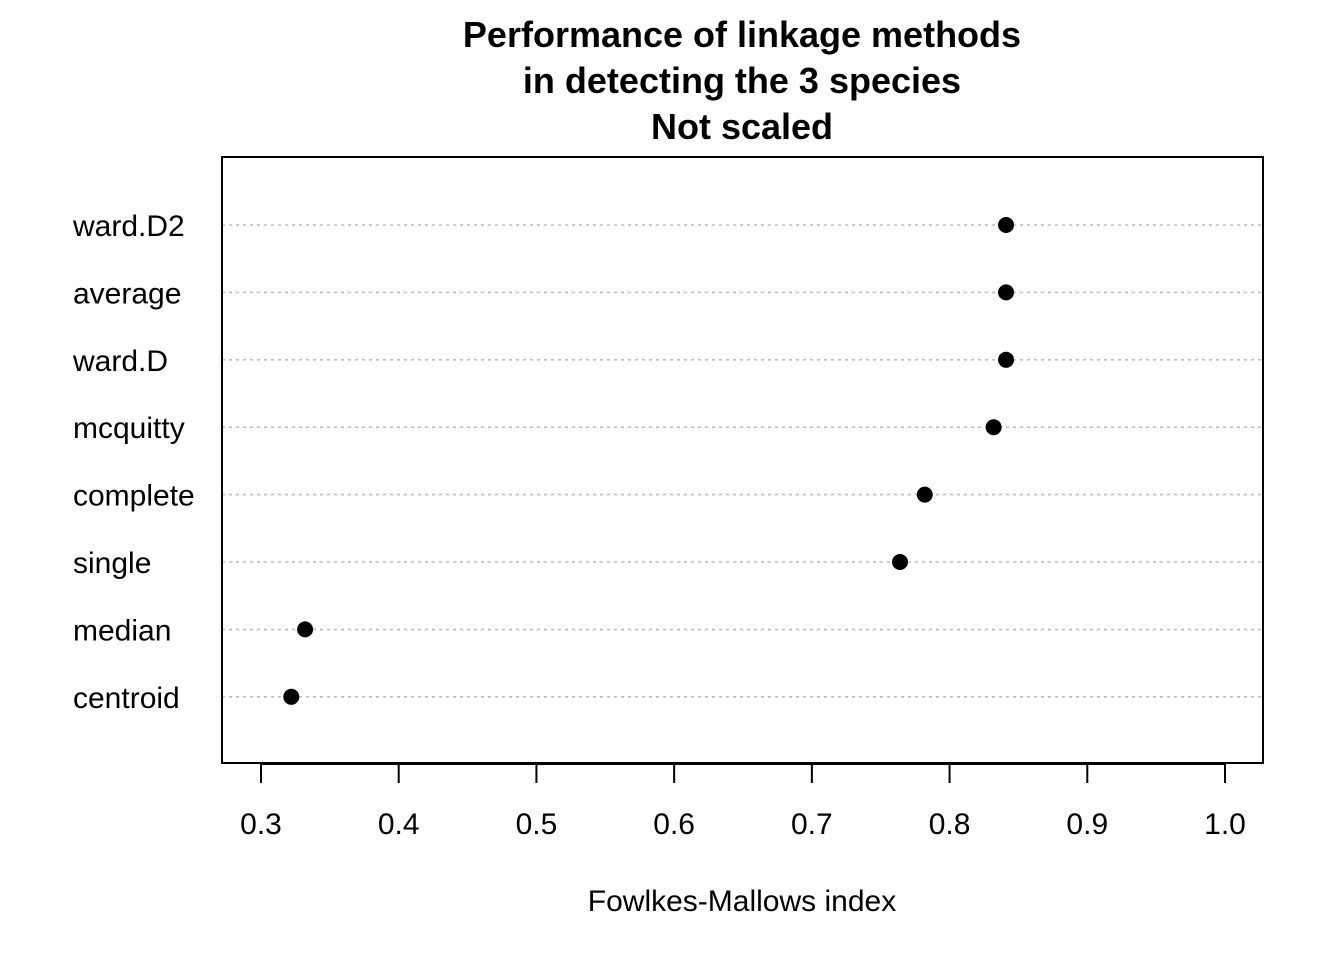  Describe the element at coordinates (743, 802) in the screenshot. I see `x-axis: 0.3 0.4 0.5 0.6 0.7 0.8 0.9 1.0` at that location.